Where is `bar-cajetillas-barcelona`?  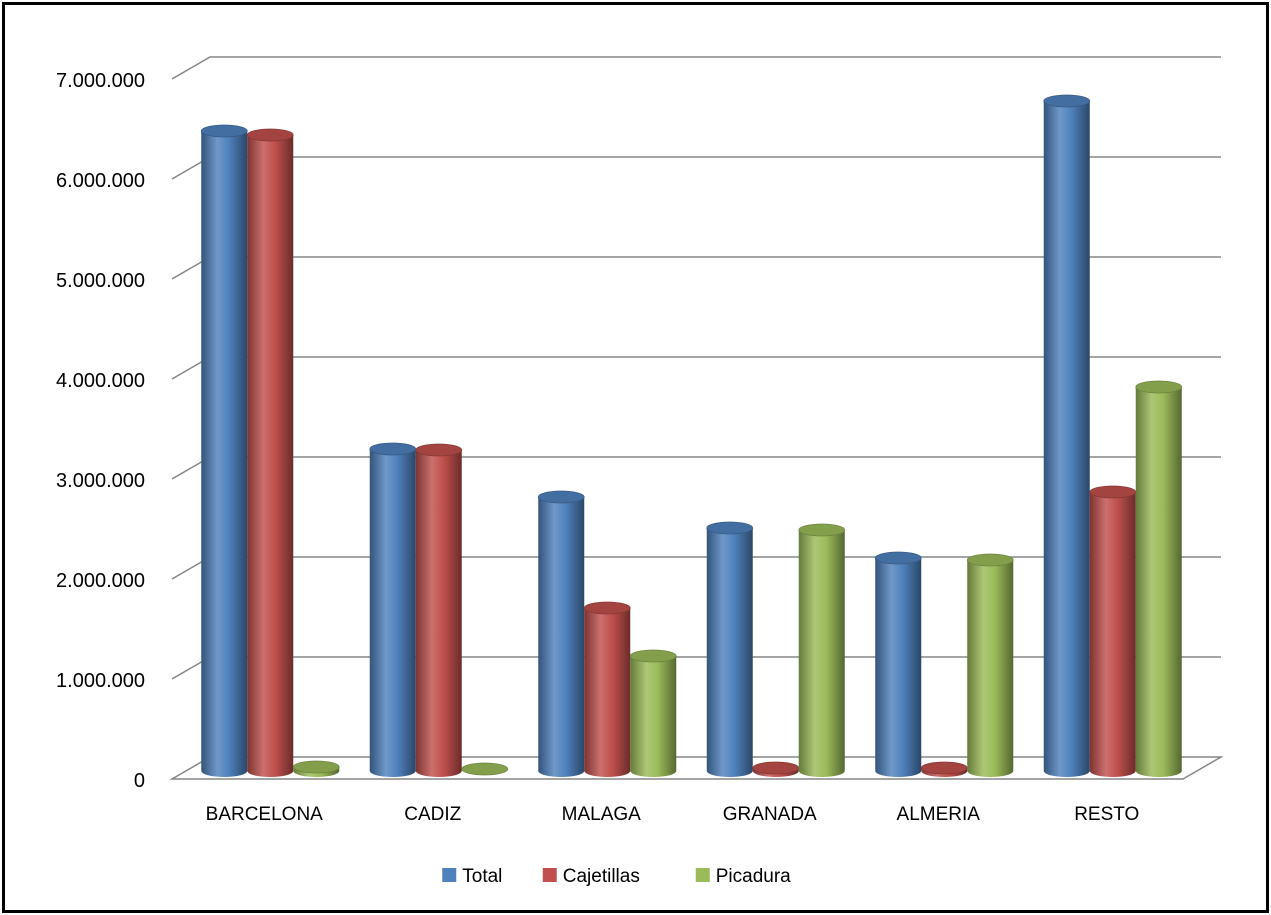
bar-cajetillas-barcelona is located at coordinates (270, 452).